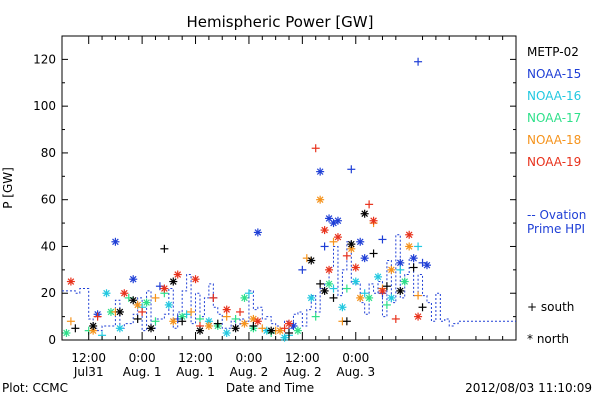  What do you see at coordinates (35, 388) in the screenshot?
I see `plot-credit: Plot: CCMC` at bounding box center [35, 388].